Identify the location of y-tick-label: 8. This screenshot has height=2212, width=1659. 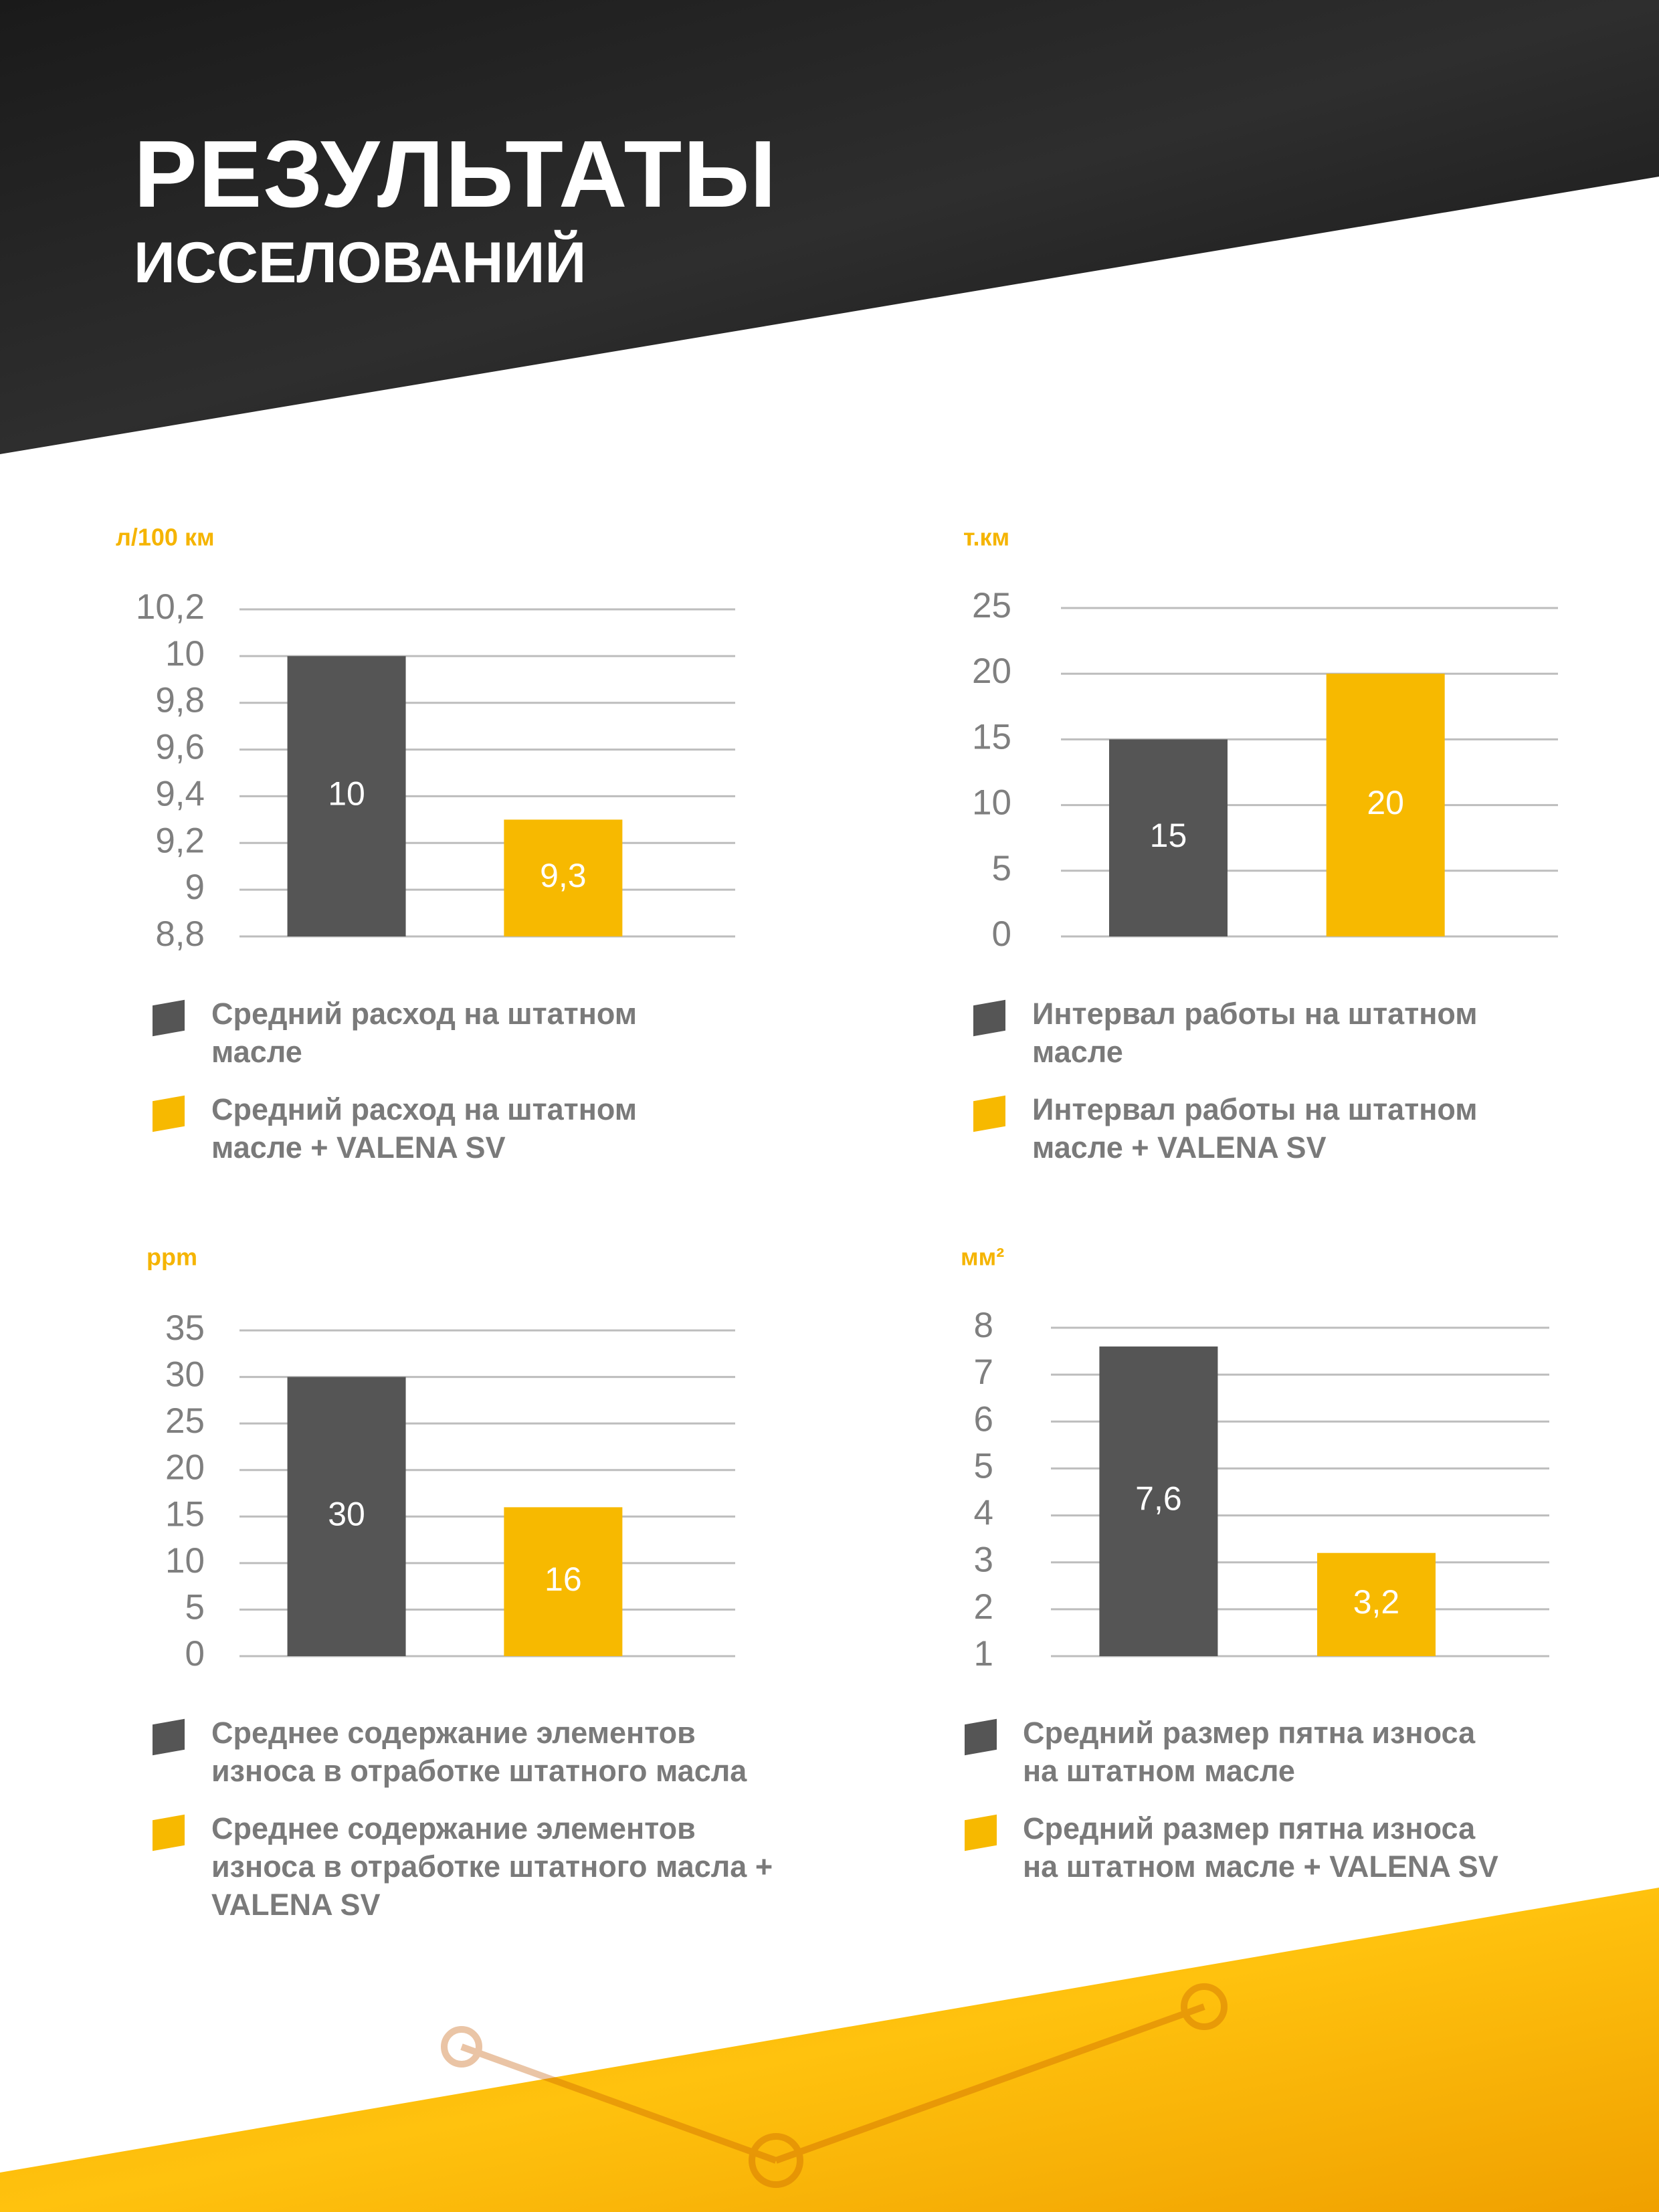
(983, 1325).